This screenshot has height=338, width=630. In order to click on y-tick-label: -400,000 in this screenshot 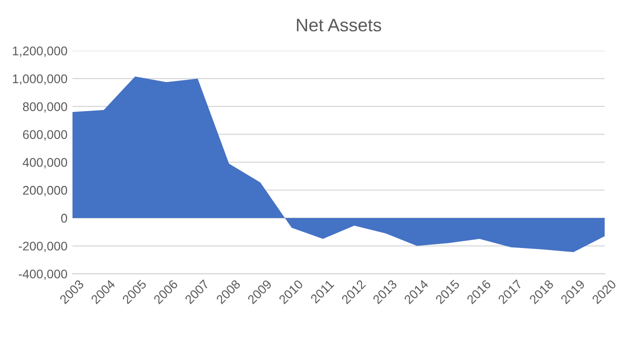, I will do `click(43, 275)`.